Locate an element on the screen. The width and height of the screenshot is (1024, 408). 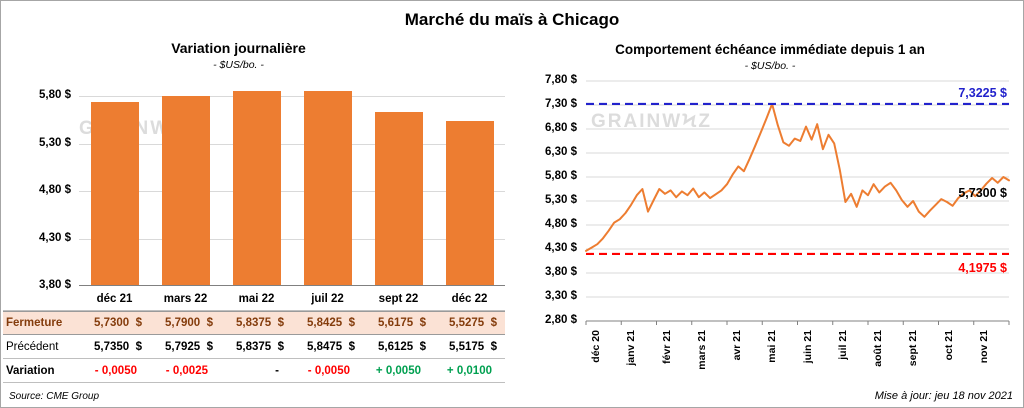
x-tick-label: sept 21 is located at coordinates (913, 348).